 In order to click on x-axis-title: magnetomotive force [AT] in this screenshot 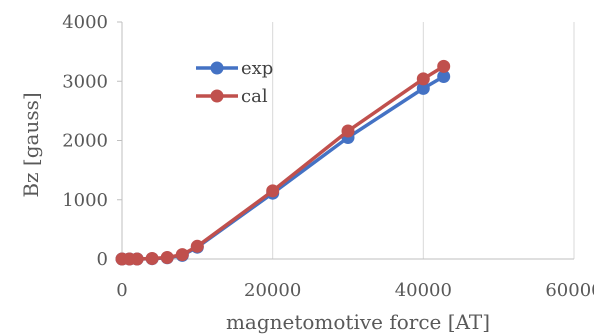, I will do `click(358, 322)`.